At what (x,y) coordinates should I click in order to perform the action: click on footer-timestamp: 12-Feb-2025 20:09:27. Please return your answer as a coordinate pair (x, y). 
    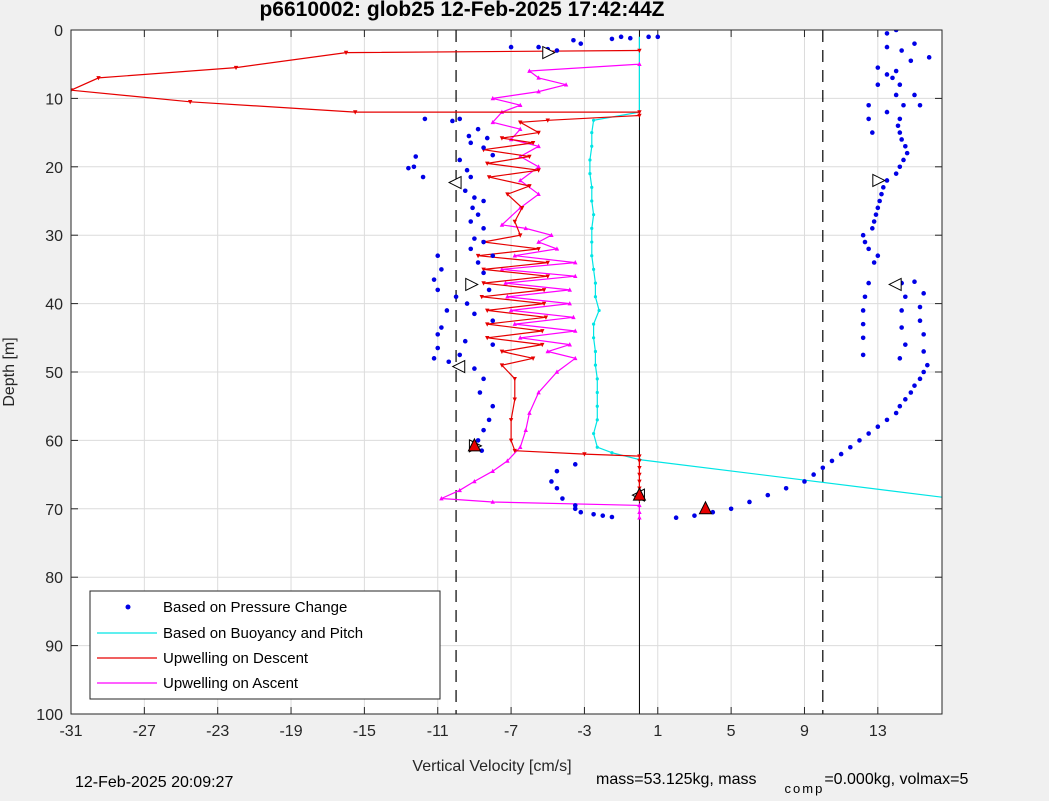
    Looking at the image, I should click on (154, 782).